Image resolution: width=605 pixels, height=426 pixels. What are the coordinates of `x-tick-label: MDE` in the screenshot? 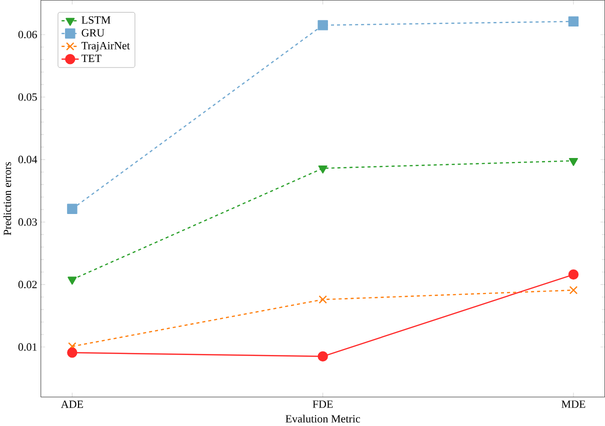 It's located at (574, 404).